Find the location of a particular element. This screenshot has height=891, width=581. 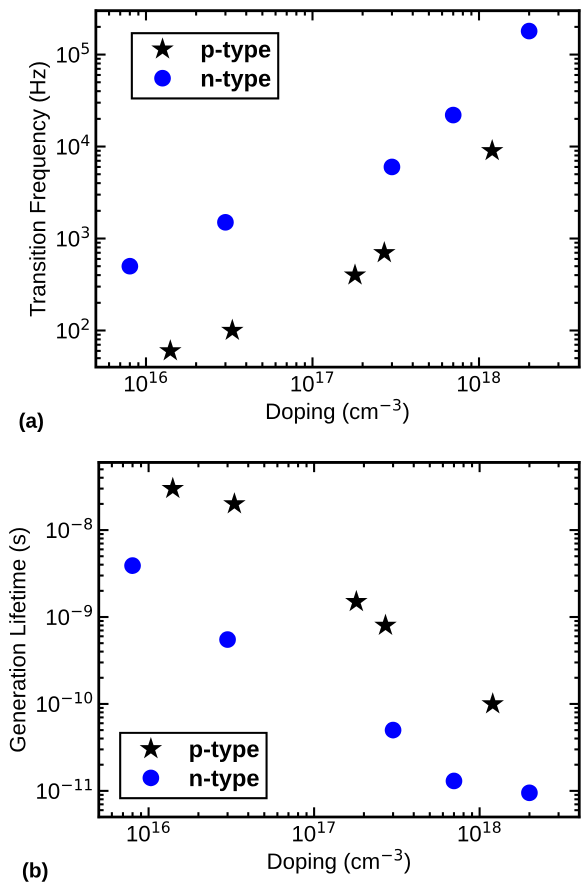

y-axis-title: Transition Frequency (Hz) is located at coordinates (39, 189).